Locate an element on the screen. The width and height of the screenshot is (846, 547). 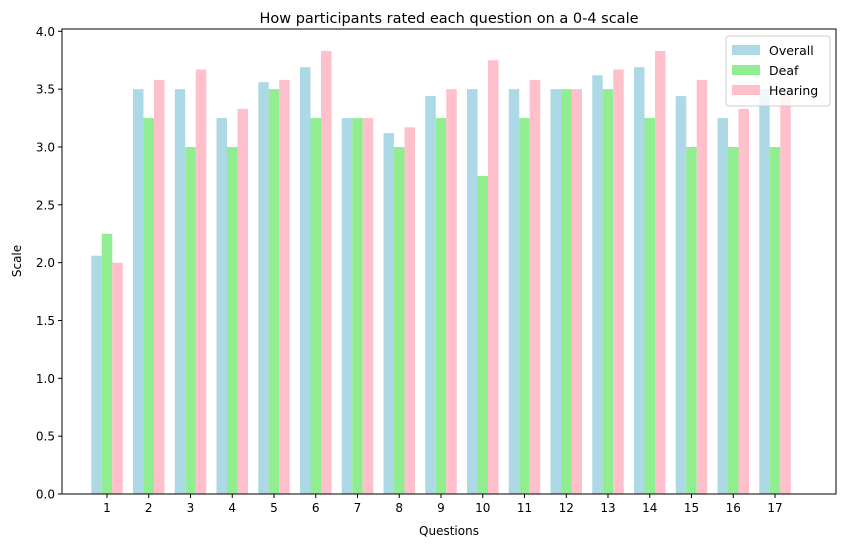
bar-deaf-q3 is located at coordinates (190, 320).